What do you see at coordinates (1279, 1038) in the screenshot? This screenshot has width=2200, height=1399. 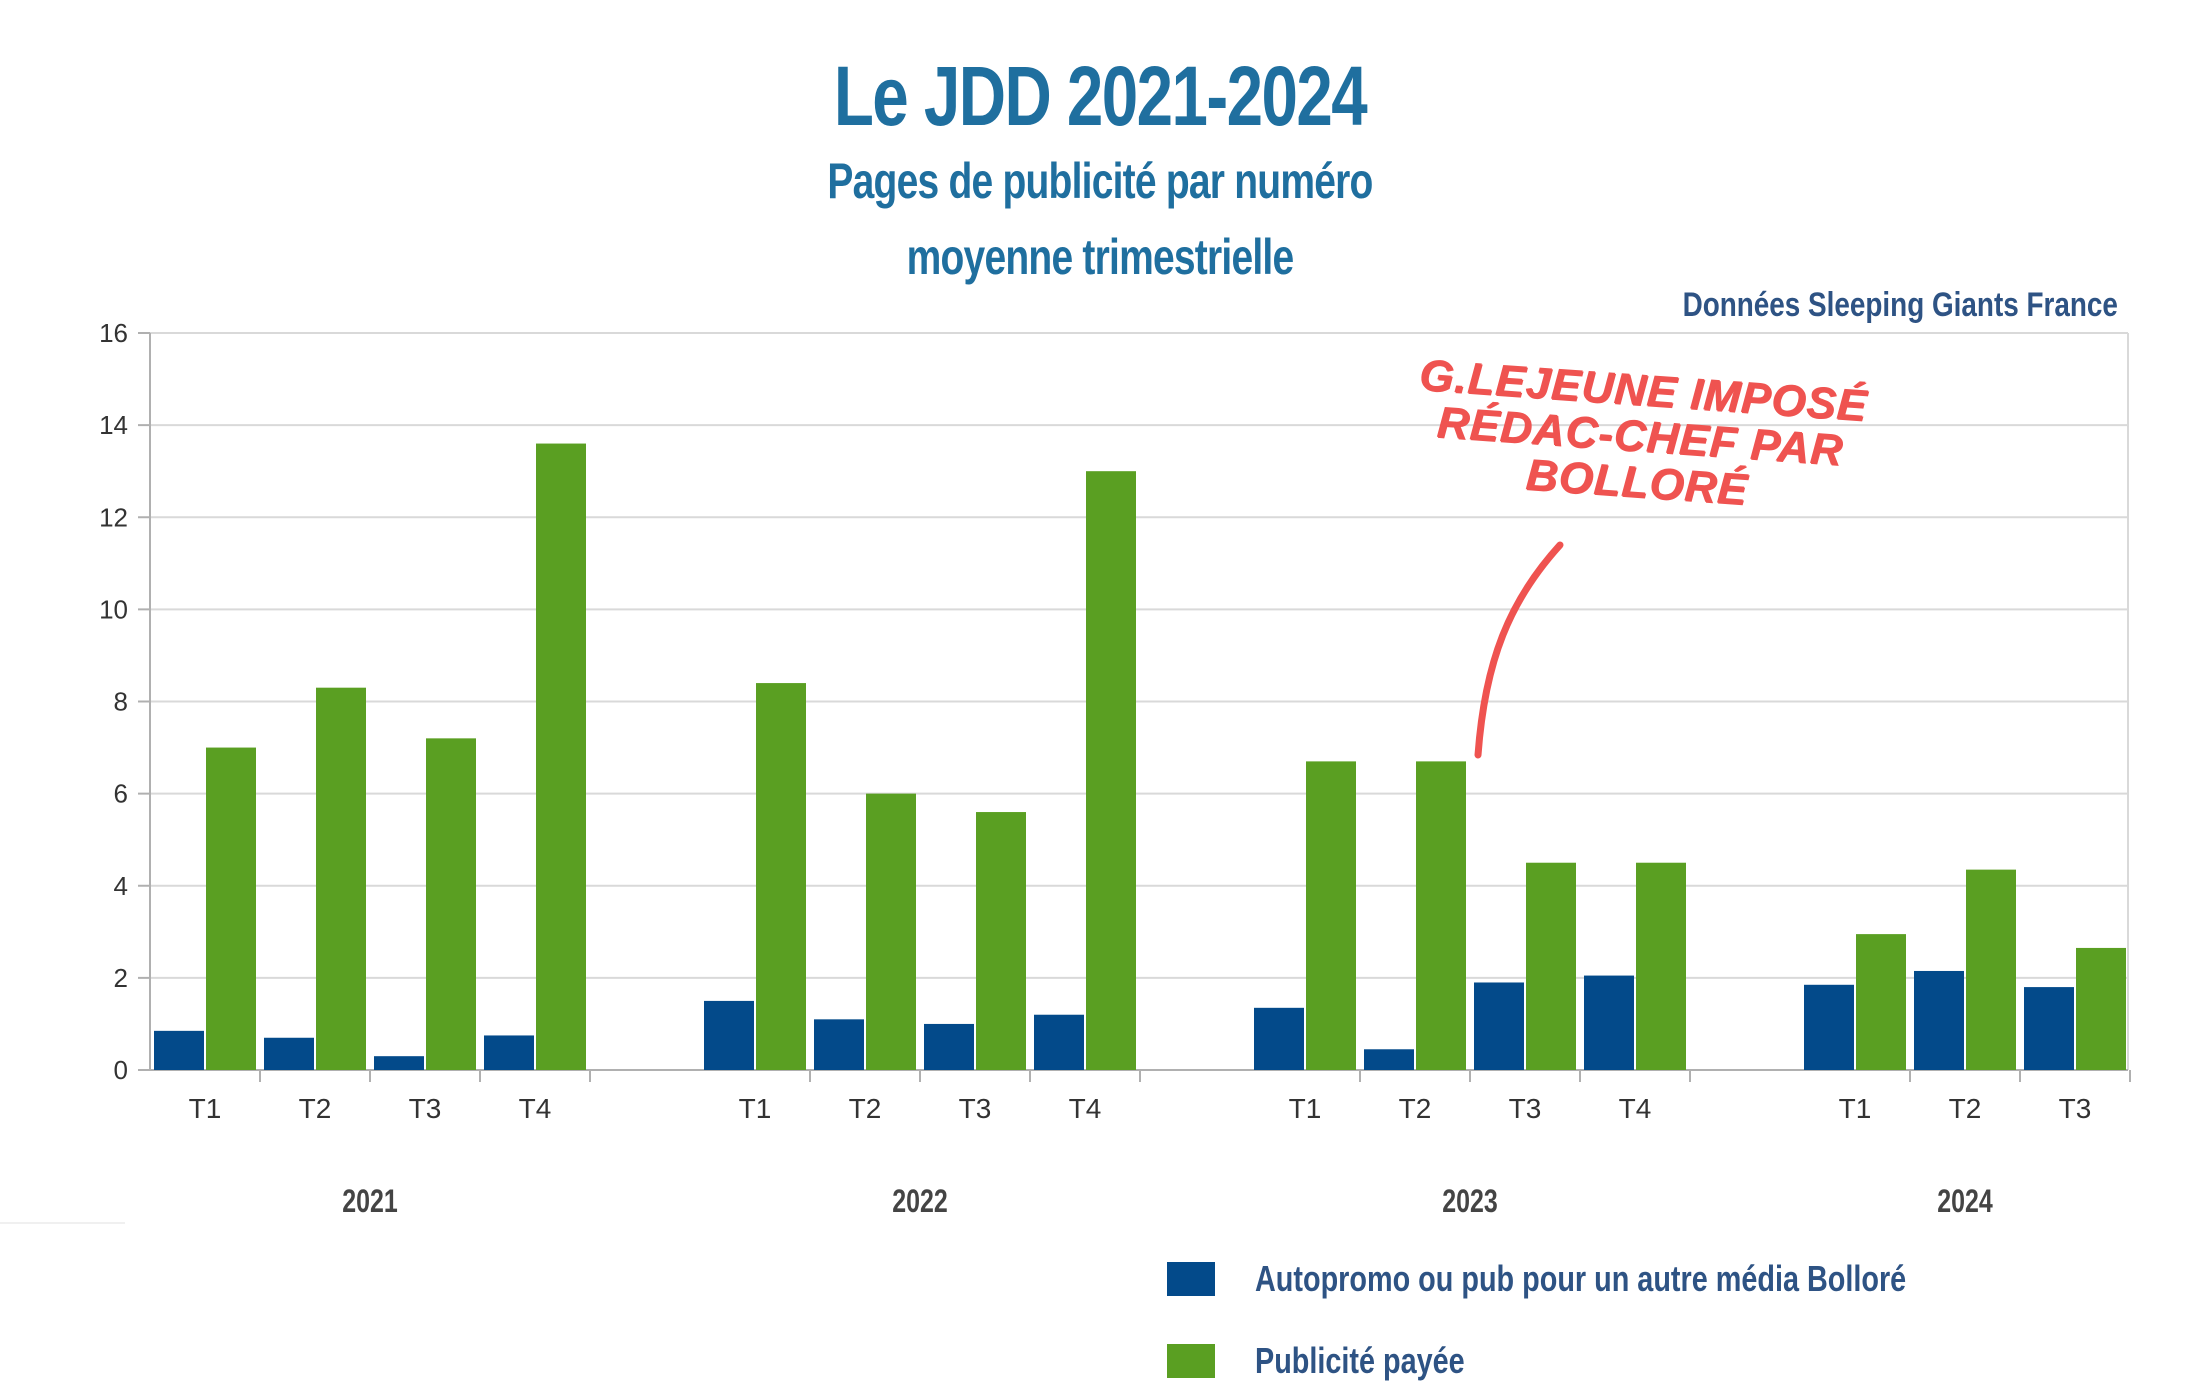 I see `bar-autopromo-2023-T1` at bounding box center [1279, 1038].